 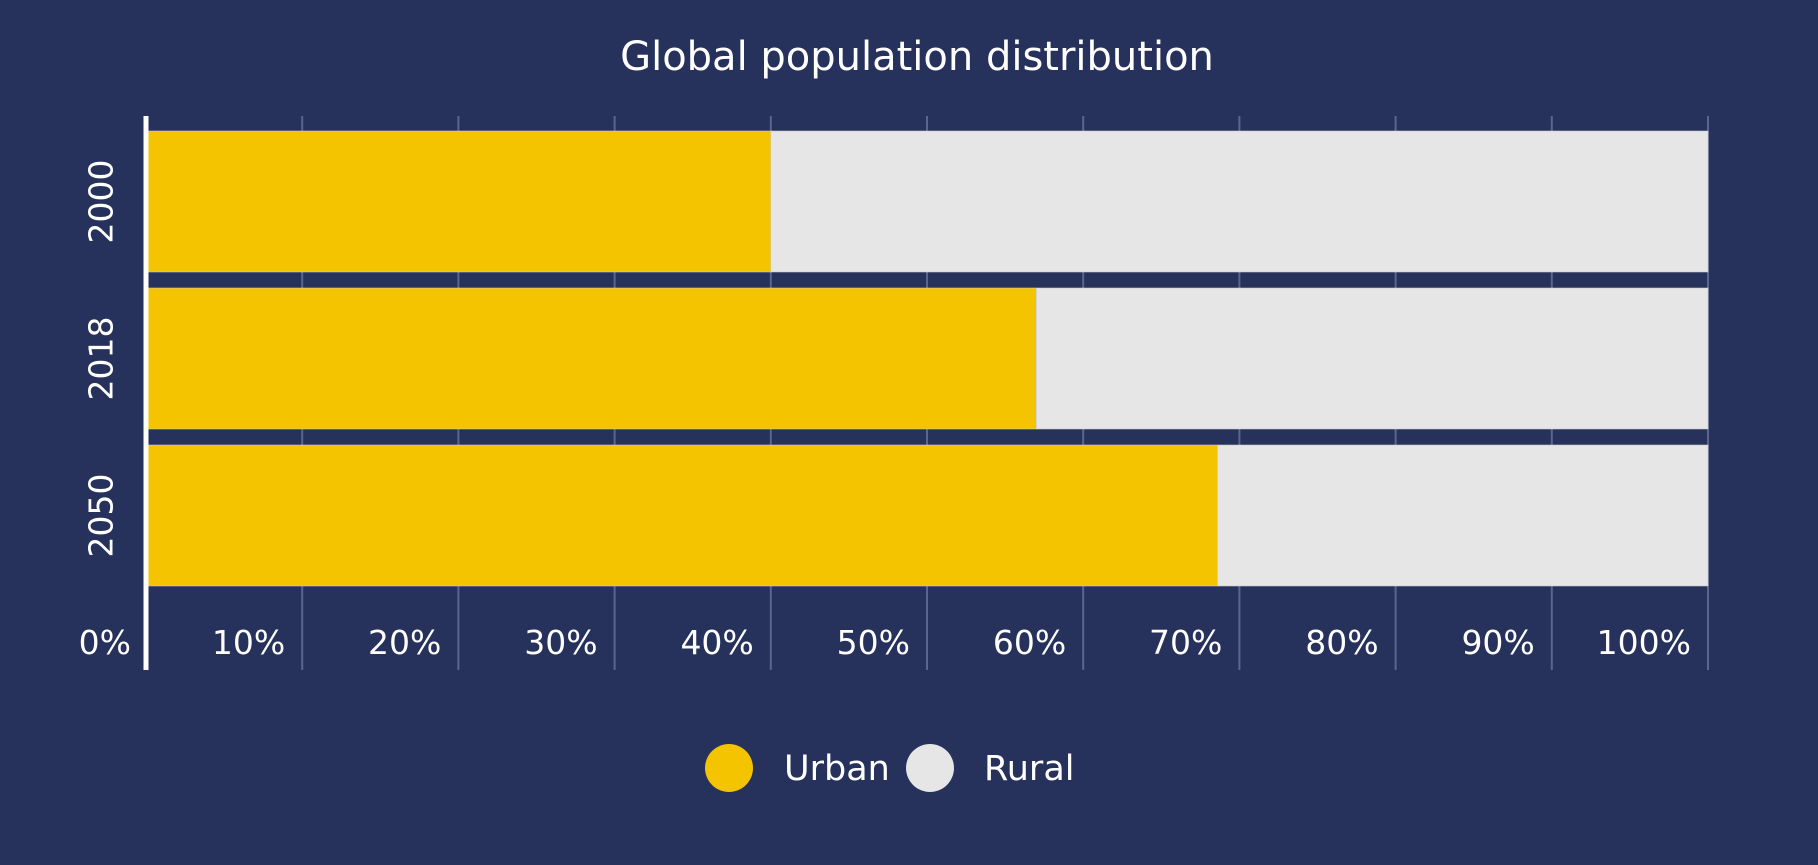 What do you see at coordinates (837, 769) in the screenshot?
I see `legend-label: Urban` at bounding box center [837, 769].